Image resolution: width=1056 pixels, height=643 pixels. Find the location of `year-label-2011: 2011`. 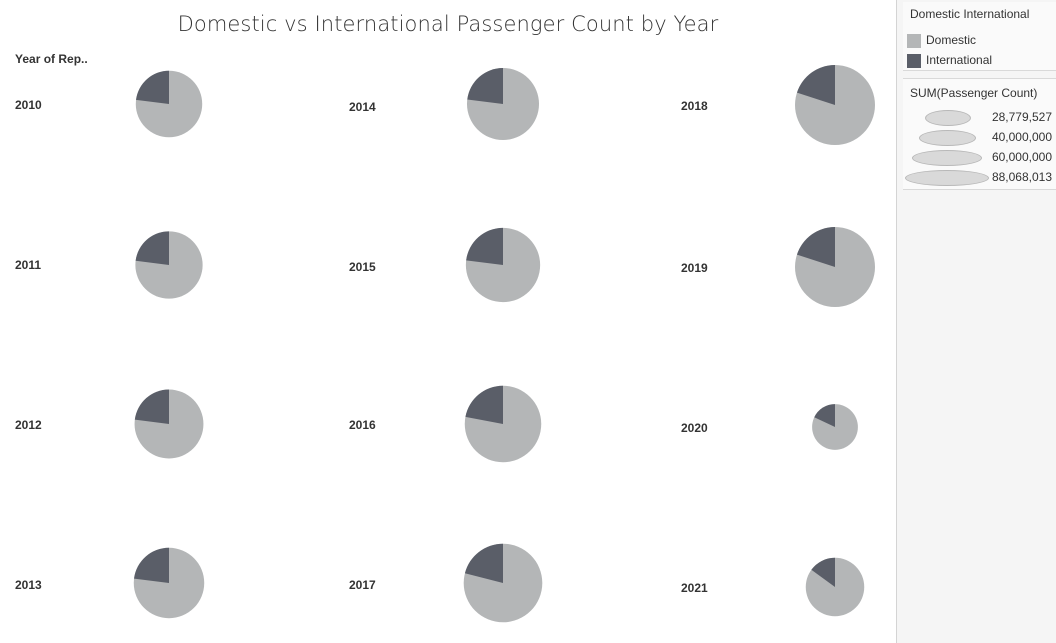

year-label-2011: 2011 is located at coordinates (28, 265).